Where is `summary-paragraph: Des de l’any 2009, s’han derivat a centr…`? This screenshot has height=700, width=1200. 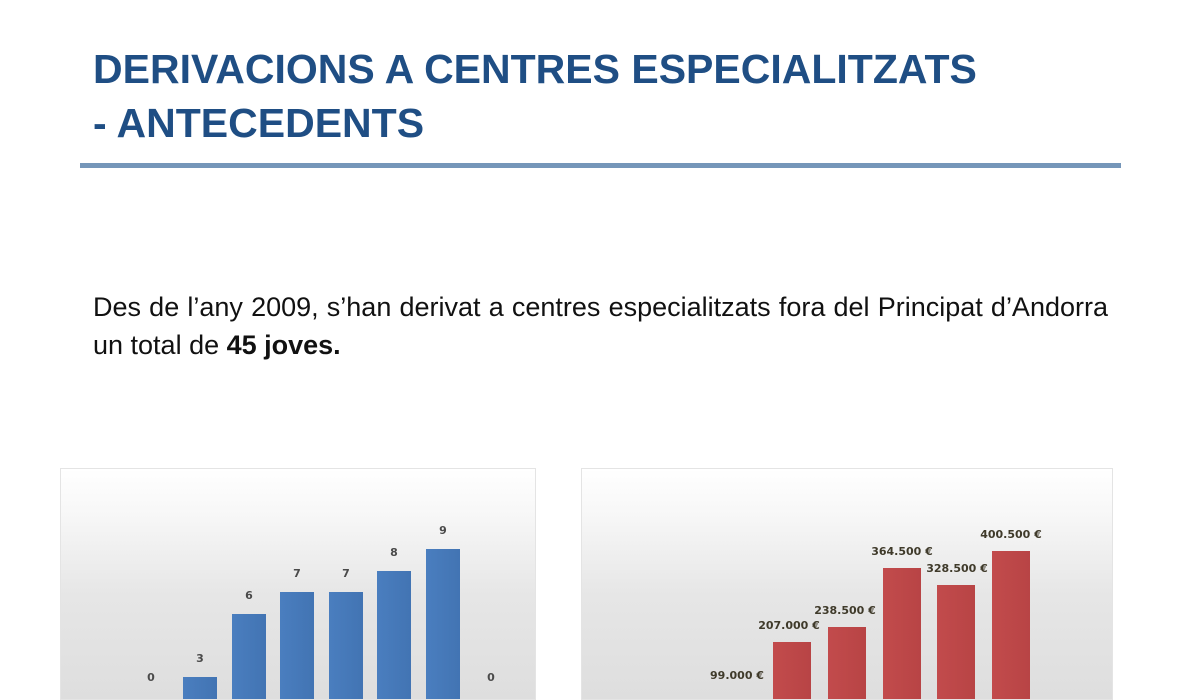 summary-paragraph: Des de l’any 2009, s’han derivat a centr… is located at coordinates (600, 326).